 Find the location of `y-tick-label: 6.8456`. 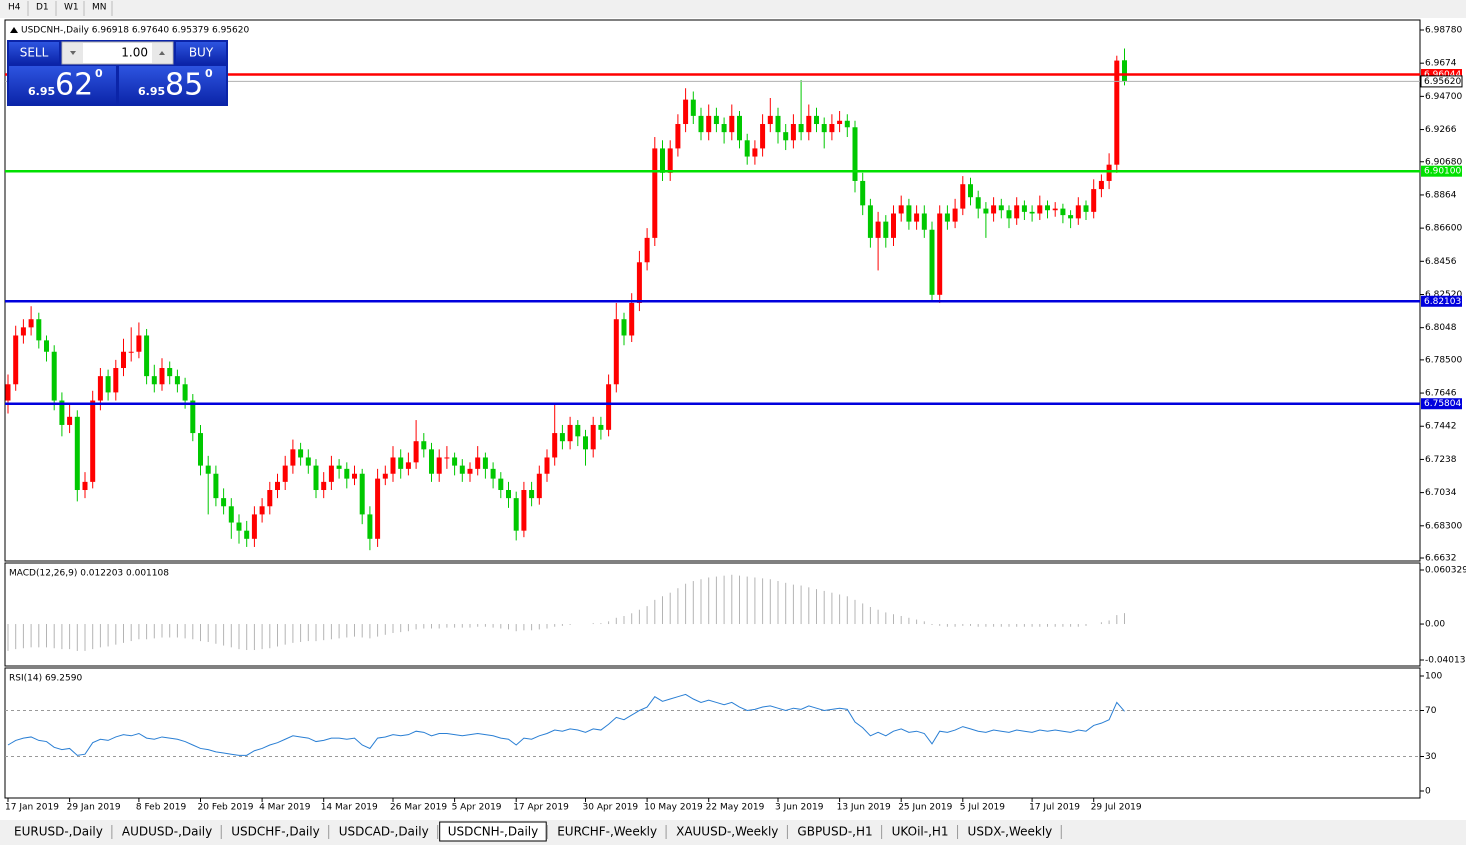

y-tick-label: 6.8456 is located at coordinates (1441, 262).